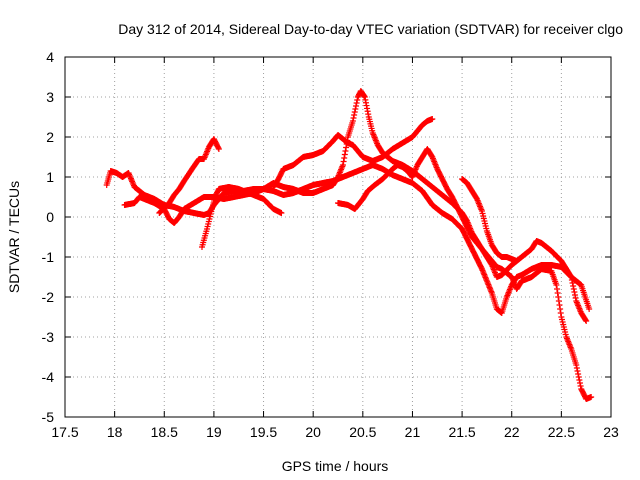 The width and height of the screenshot is (640, 480). What do you see at coordinates (461, 432) in the screenshot?
I see `x-tick-label: 21.5` at bounding box center [461, 432].